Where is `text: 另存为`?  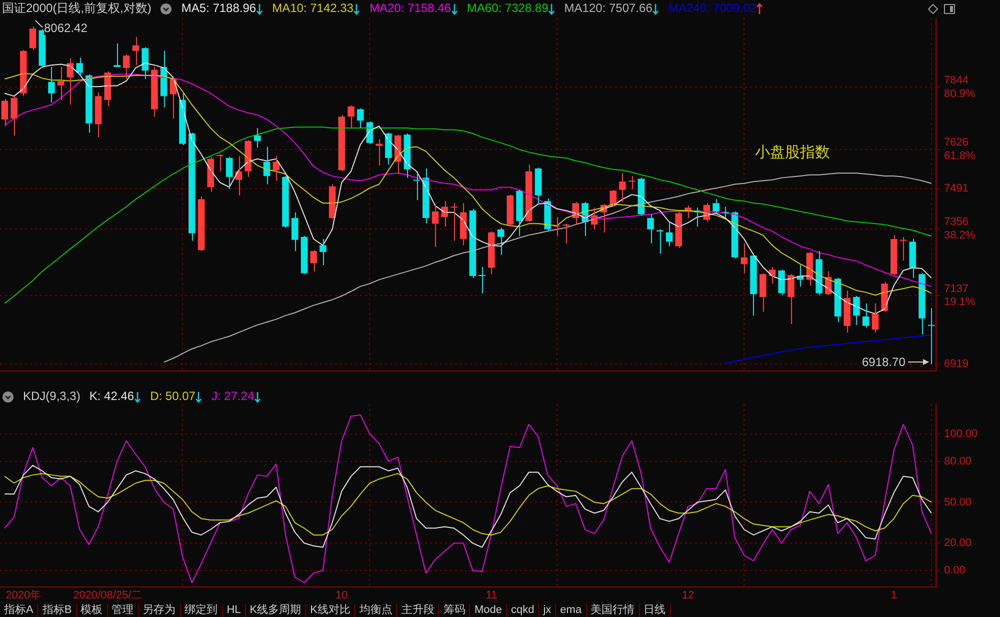 text: 另存为 is located at coordinates (159, 610).